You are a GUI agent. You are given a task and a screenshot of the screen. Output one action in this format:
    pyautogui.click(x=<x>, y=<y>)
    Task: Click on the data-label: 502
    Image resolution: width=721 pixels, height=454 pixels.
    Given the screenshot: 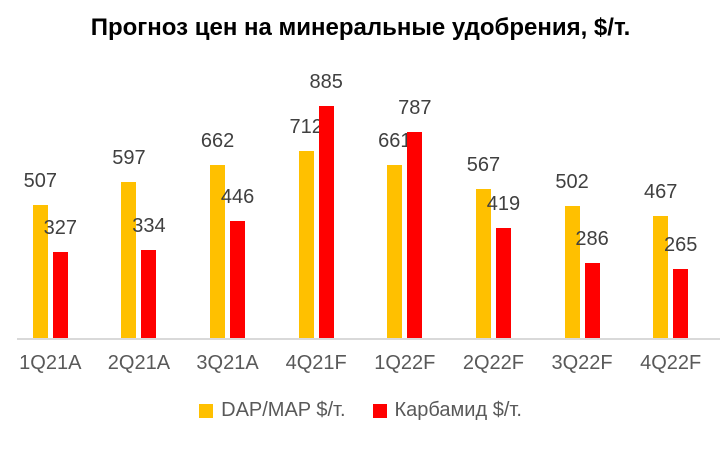 What is the action you would take?
    pyautogui.click(x=572, y=182)
    